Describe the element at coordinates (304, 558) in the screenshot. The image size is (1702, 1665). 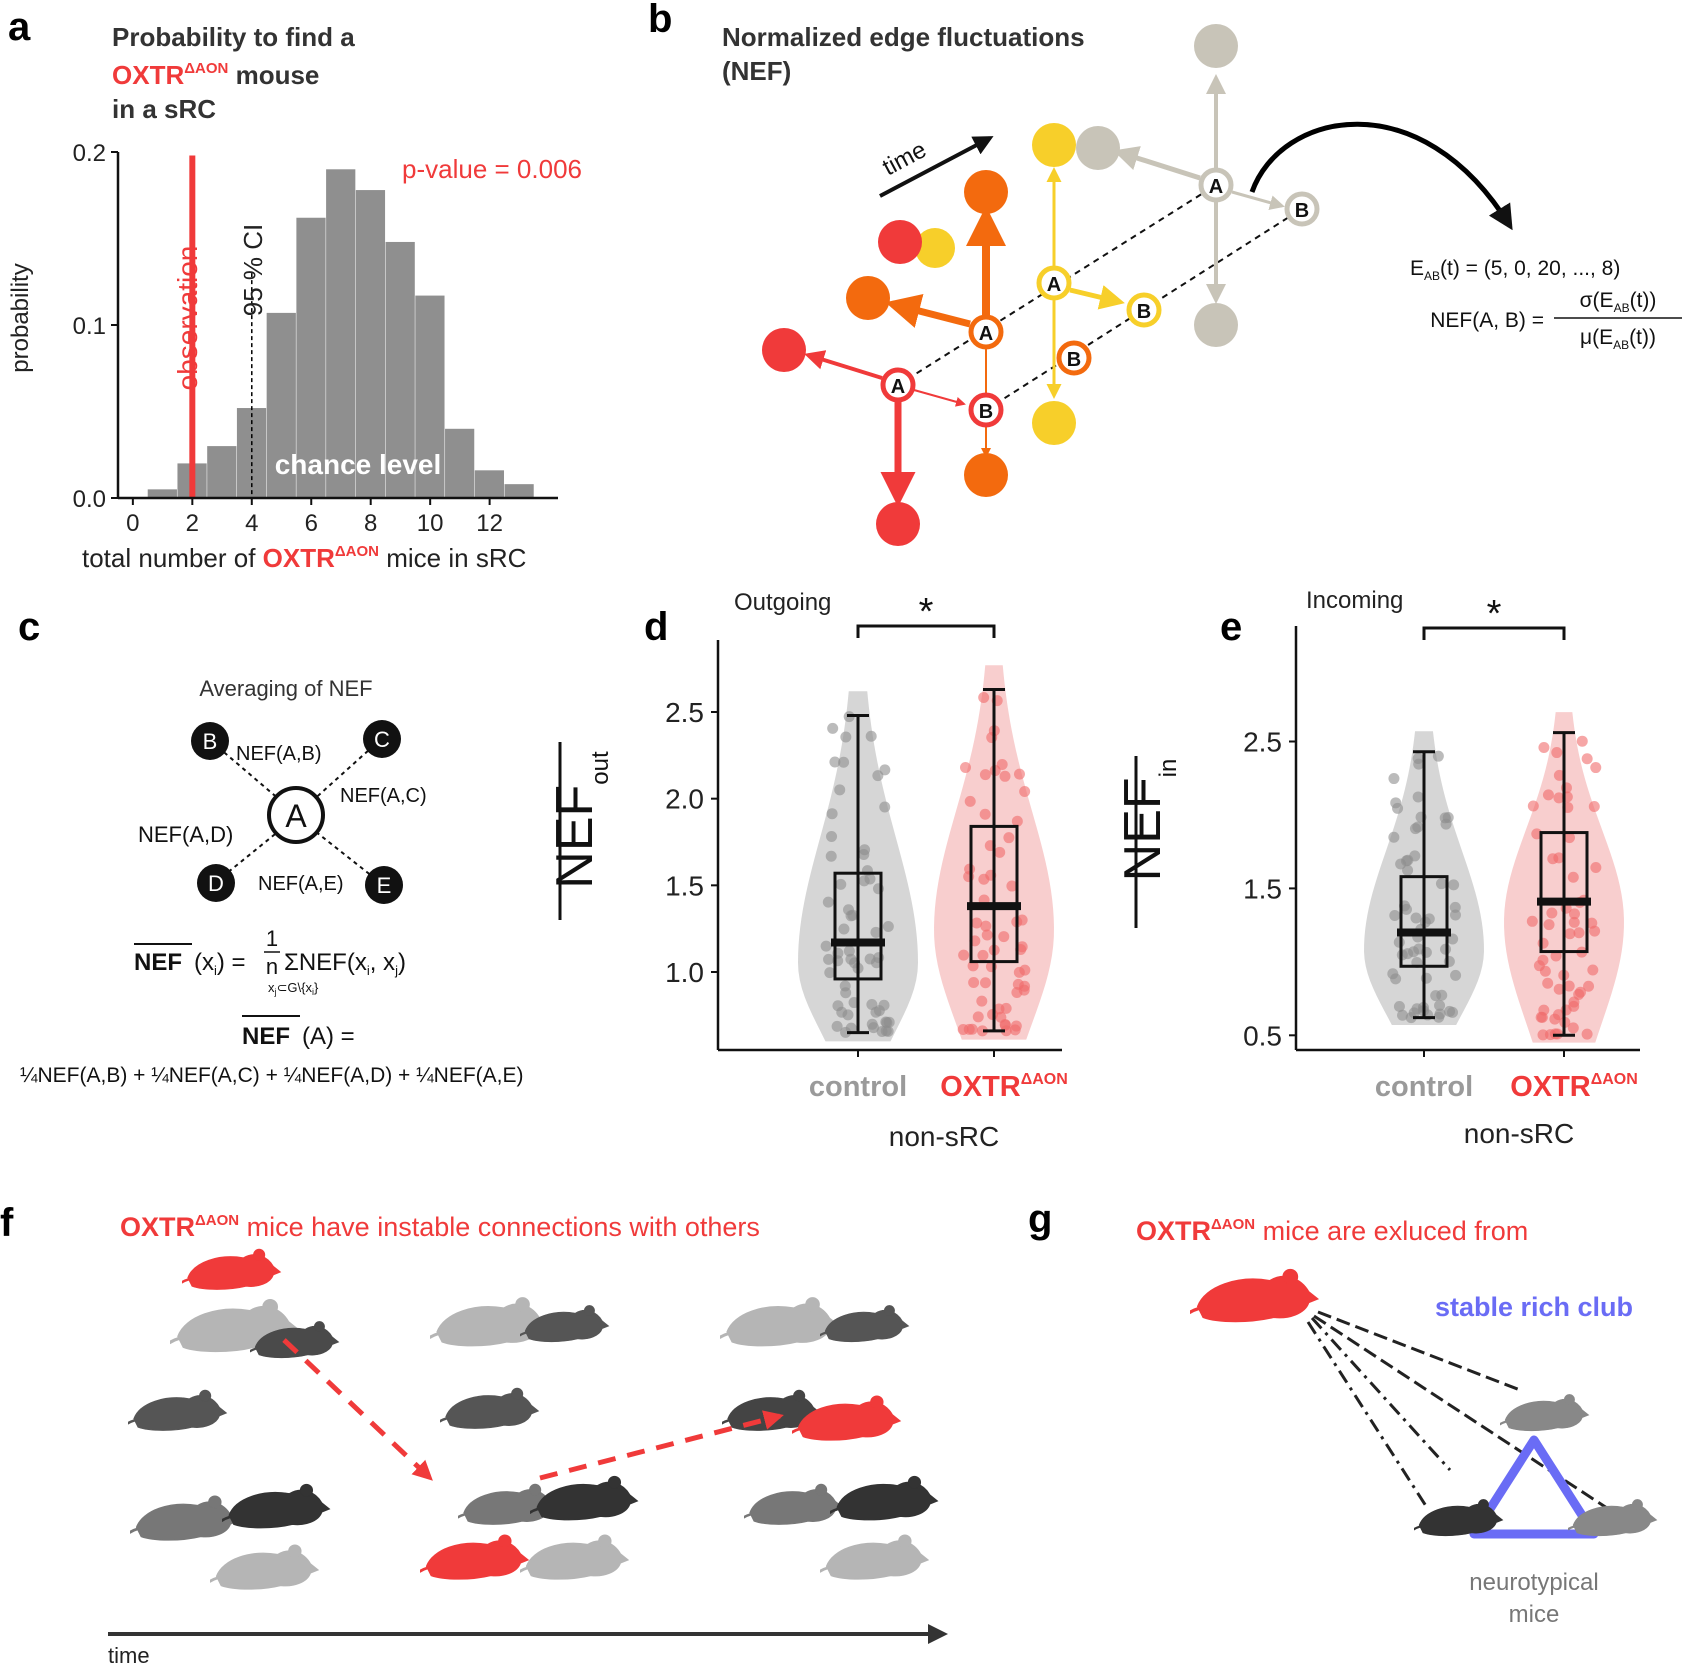
I see `panel-a-xlabel: total number of OXTRΔAON mice in sRC` at that location.